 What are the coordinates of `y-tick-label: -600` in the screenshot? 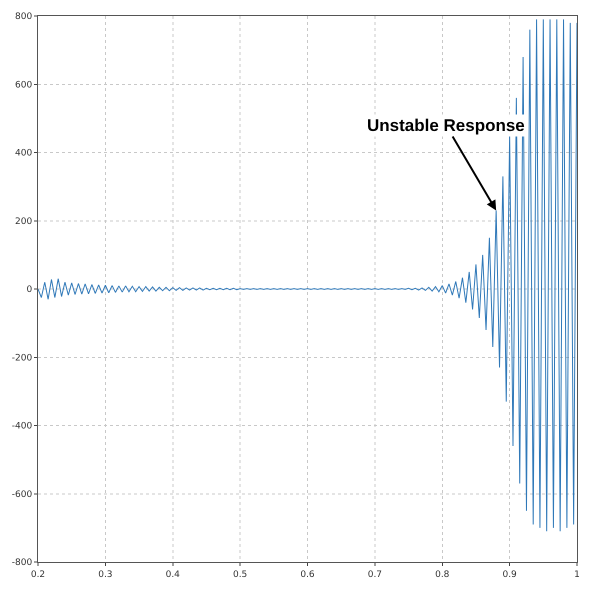 It's located at (22, 495).